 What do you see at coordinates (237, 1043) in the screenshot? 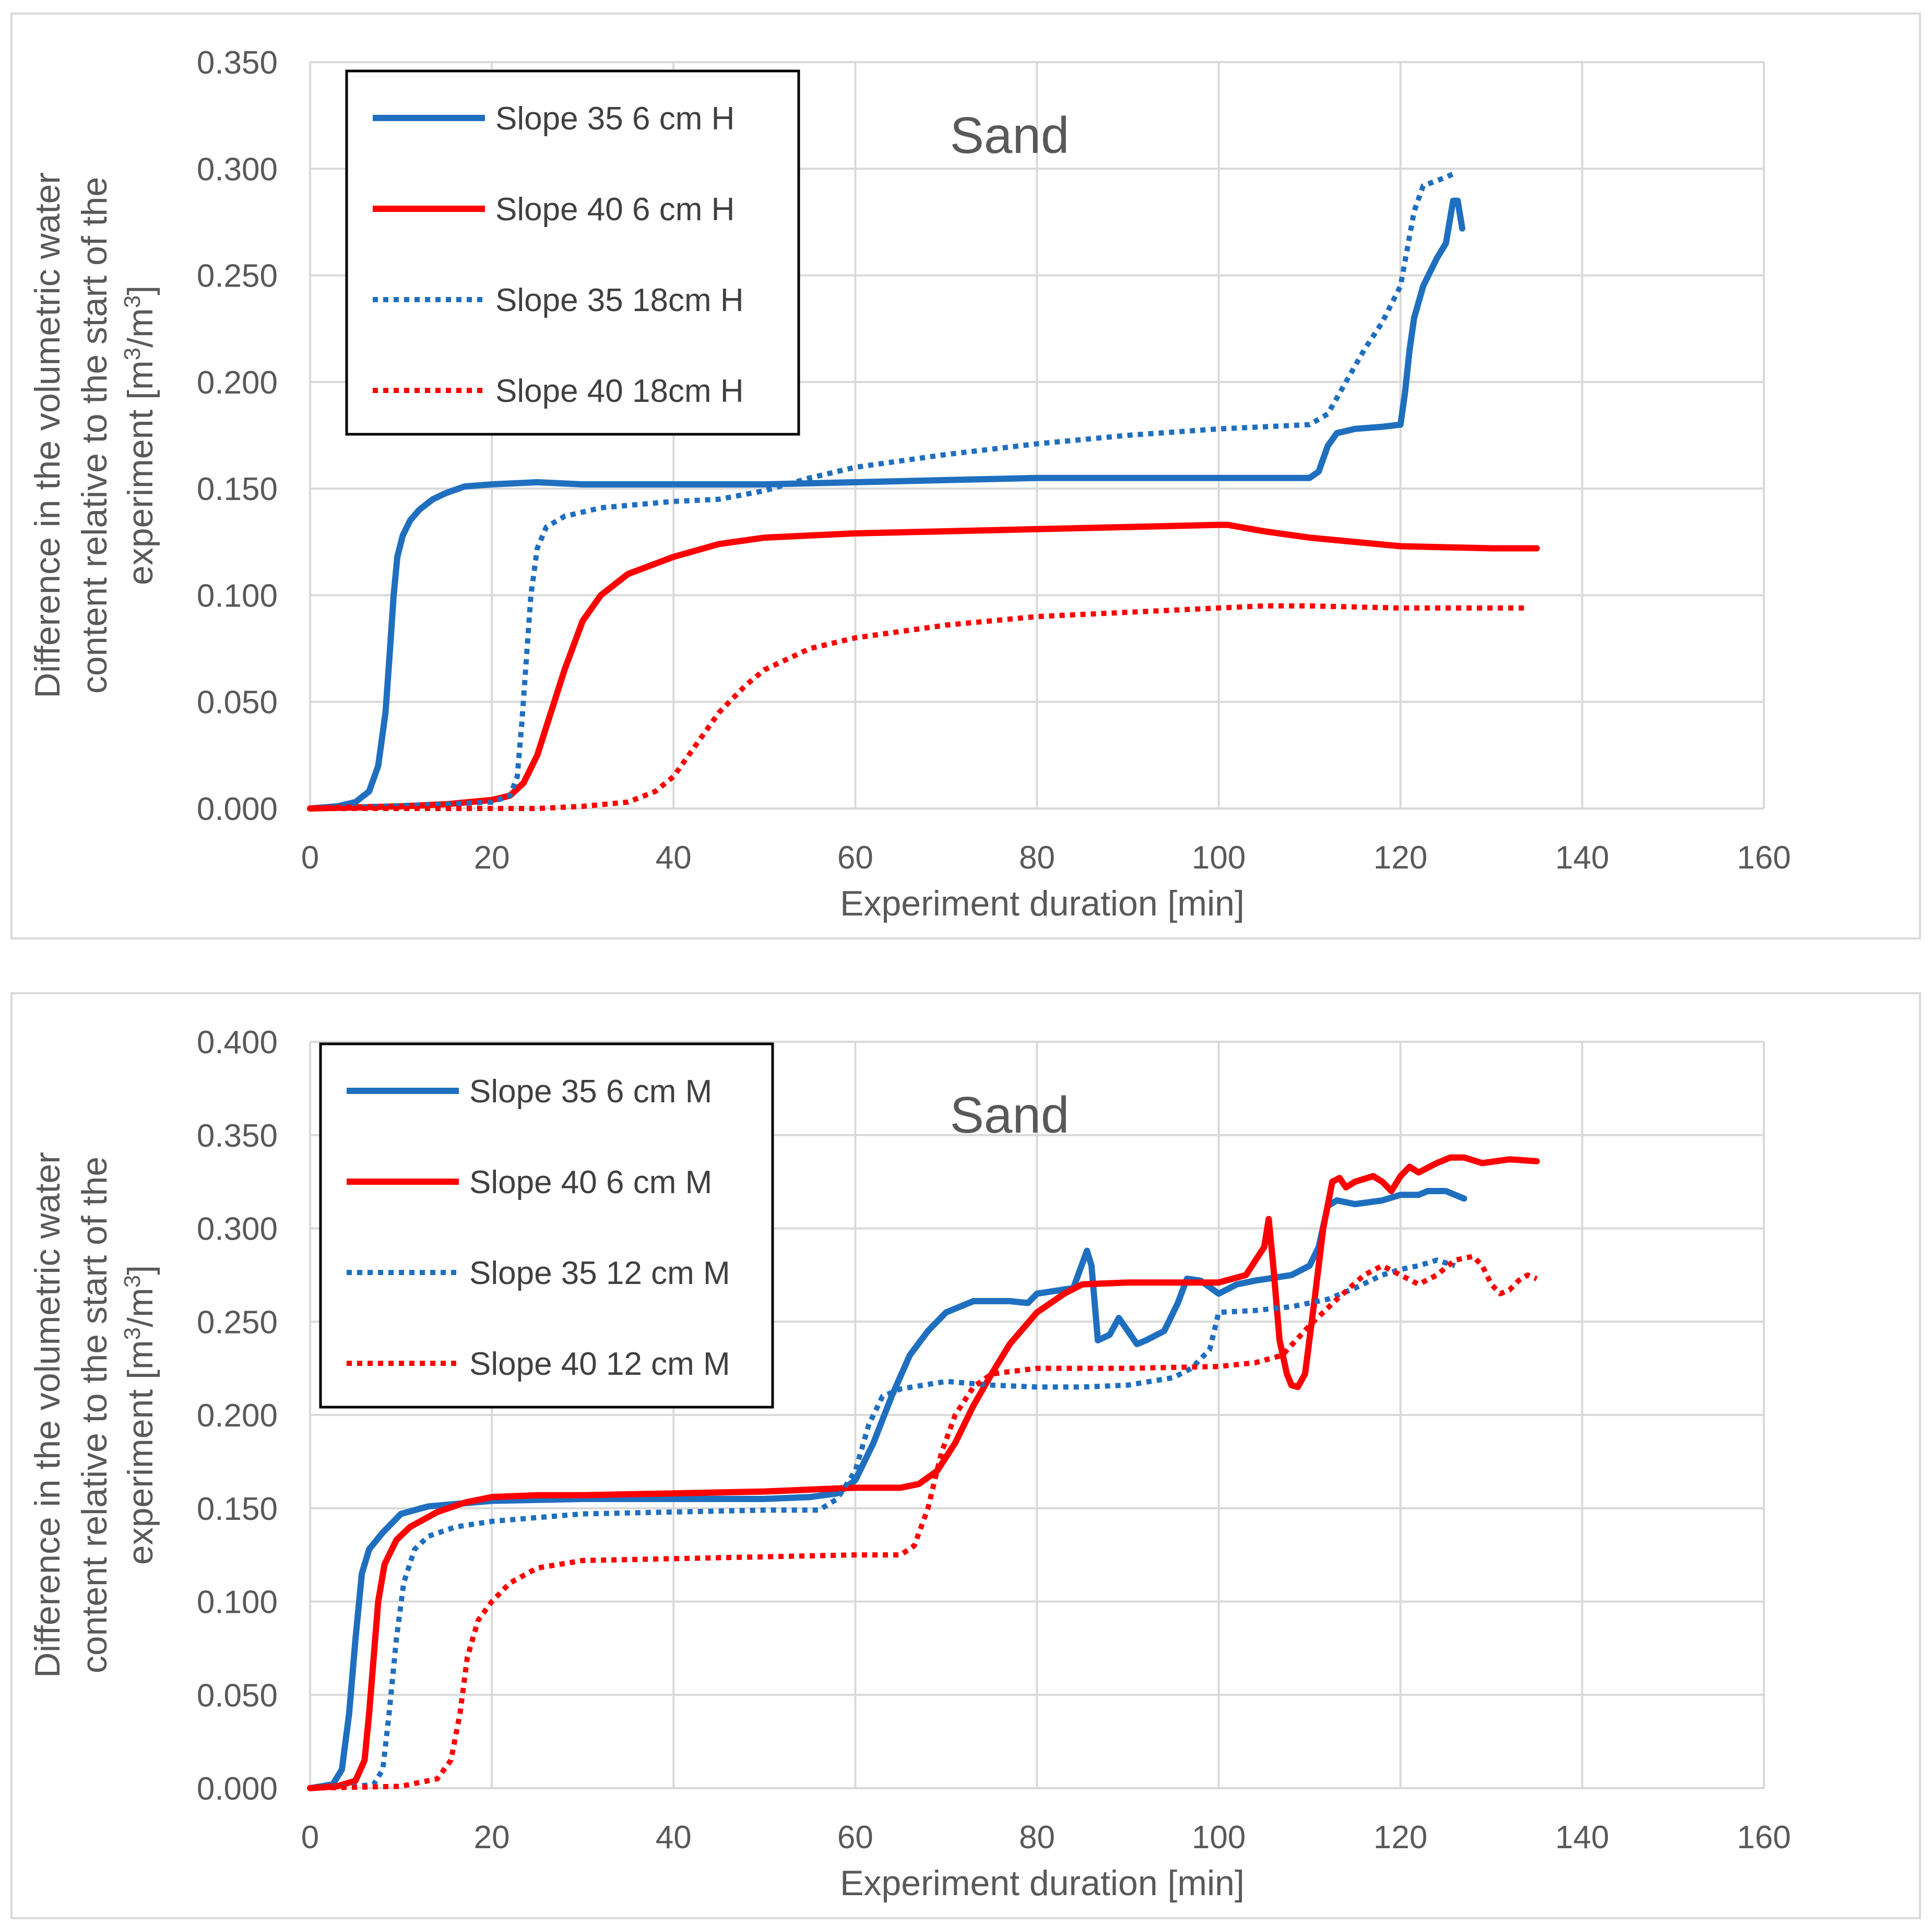
I see `y-tick-label: 0.400` at bounding box center [237, 1043].